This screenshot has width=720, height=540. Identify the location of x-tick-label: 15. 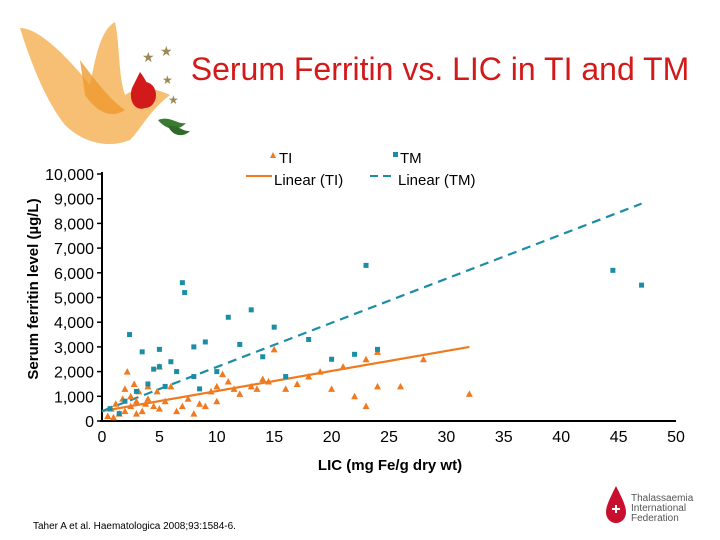
(274, 437).